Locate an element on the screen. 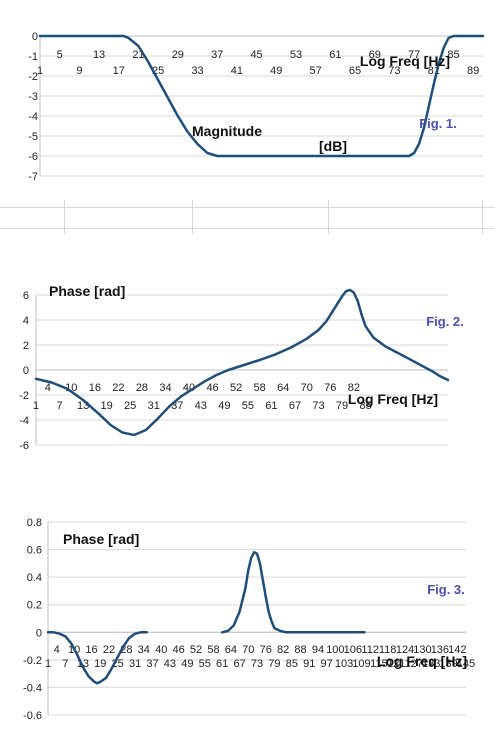  x-tick-label: 40 is located at coordinates (161, 650).